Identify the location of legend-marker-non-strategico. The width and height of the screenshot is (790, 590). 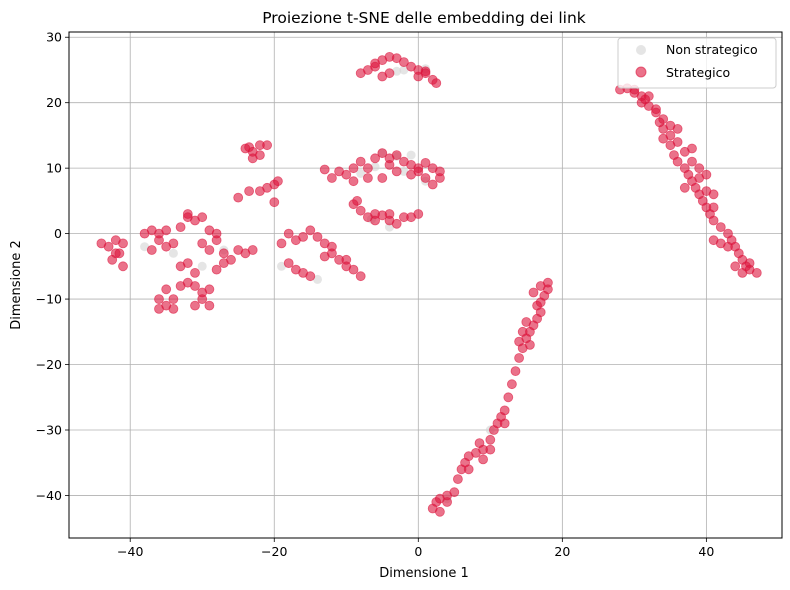
(641, 50).